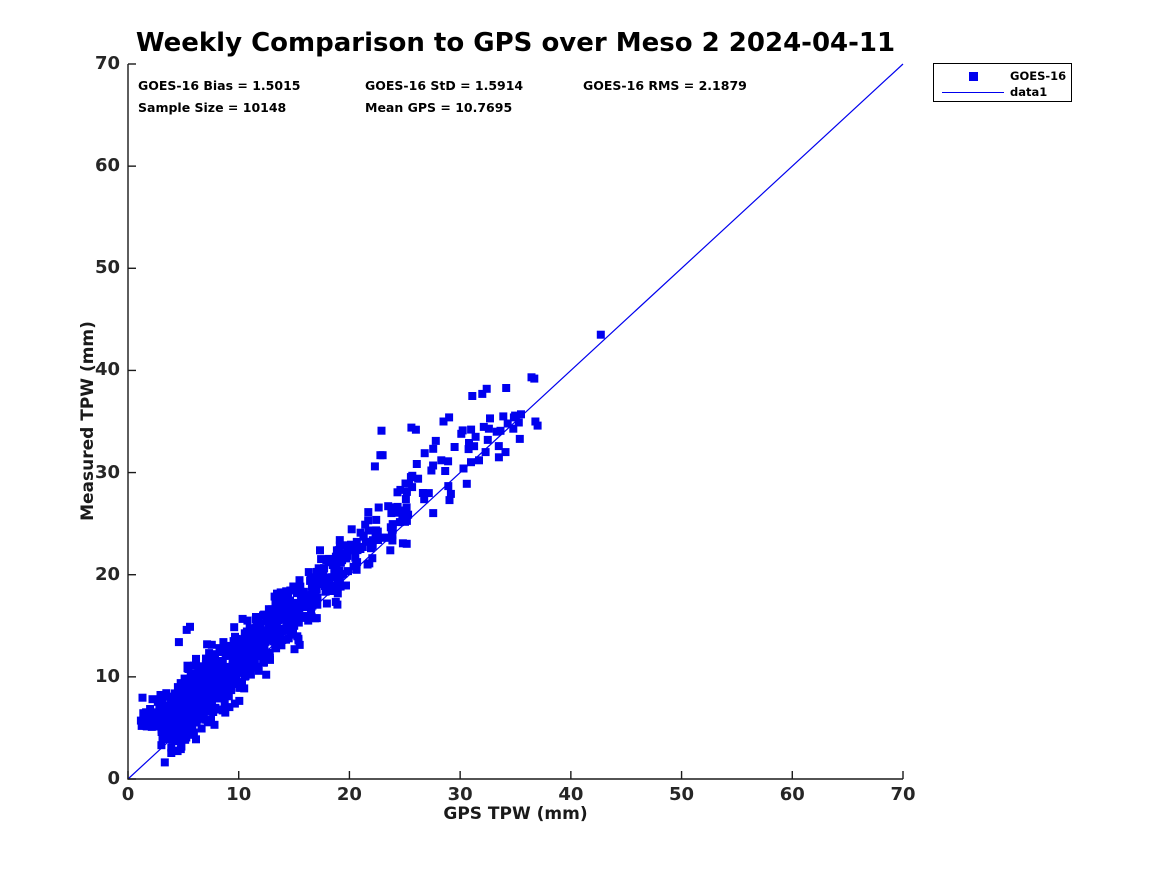  What do you see at coordinates (682, 794) in the screenshot?
I see `x-tick-label: 50` at bounding box center [682, 794].